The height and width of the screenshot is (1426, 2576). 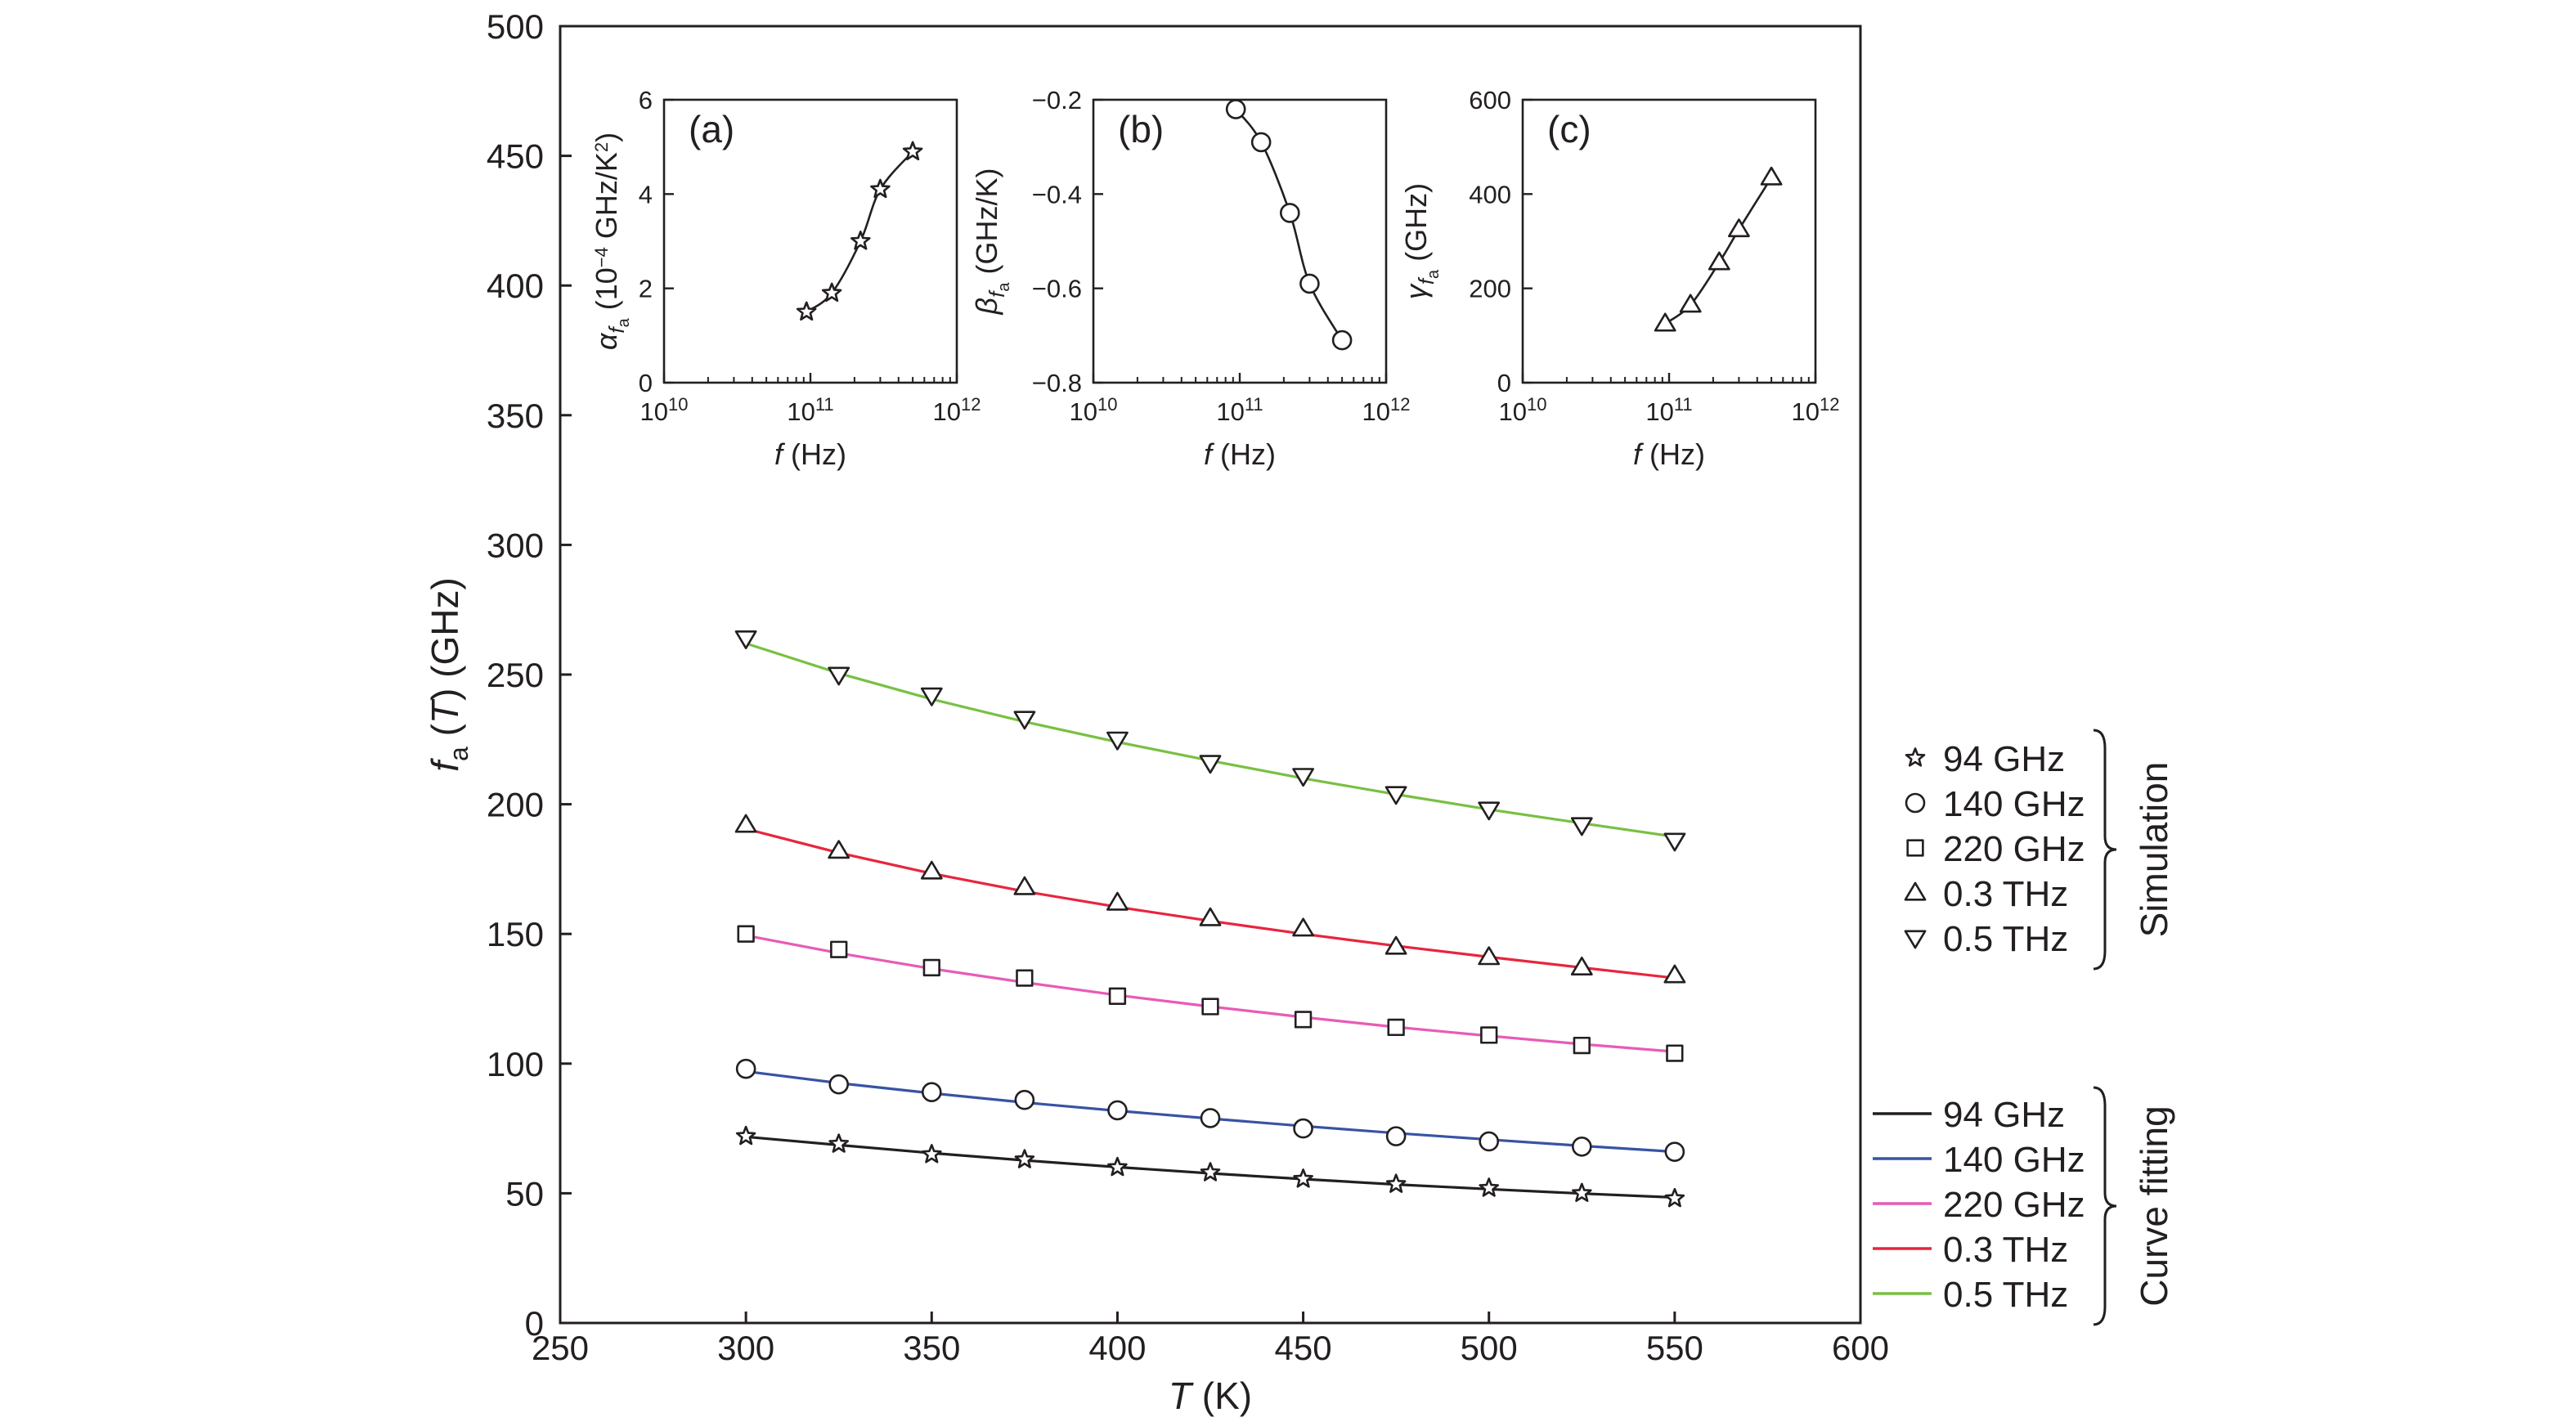 I want to click on legend-sim-marker-220-ghz, so click(x=1915, y=848).